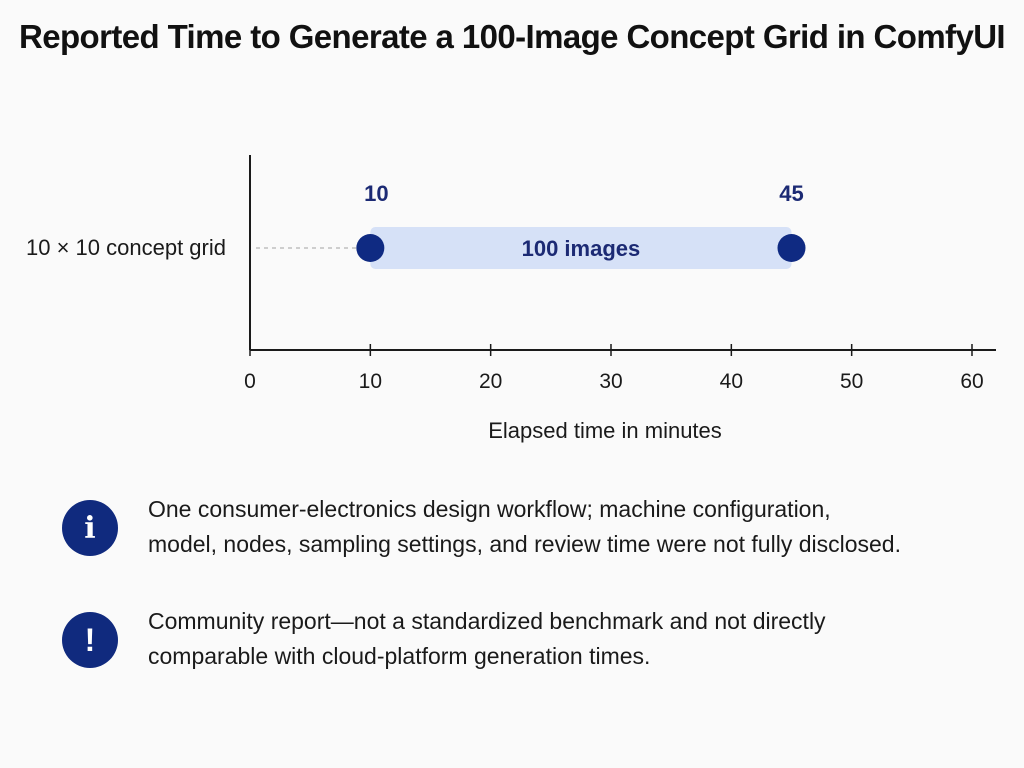  What do you see at coordinates (250, 381) in the screenshot?
I see `x-tick-label: 0` at bounding box center [250, 381].